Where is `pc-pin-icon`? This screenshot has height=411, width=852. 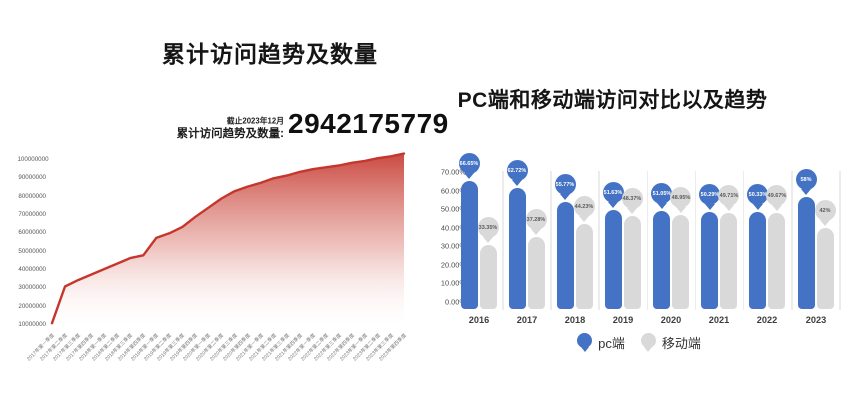
pc-pin-icon is located at coordinates (585, 342).